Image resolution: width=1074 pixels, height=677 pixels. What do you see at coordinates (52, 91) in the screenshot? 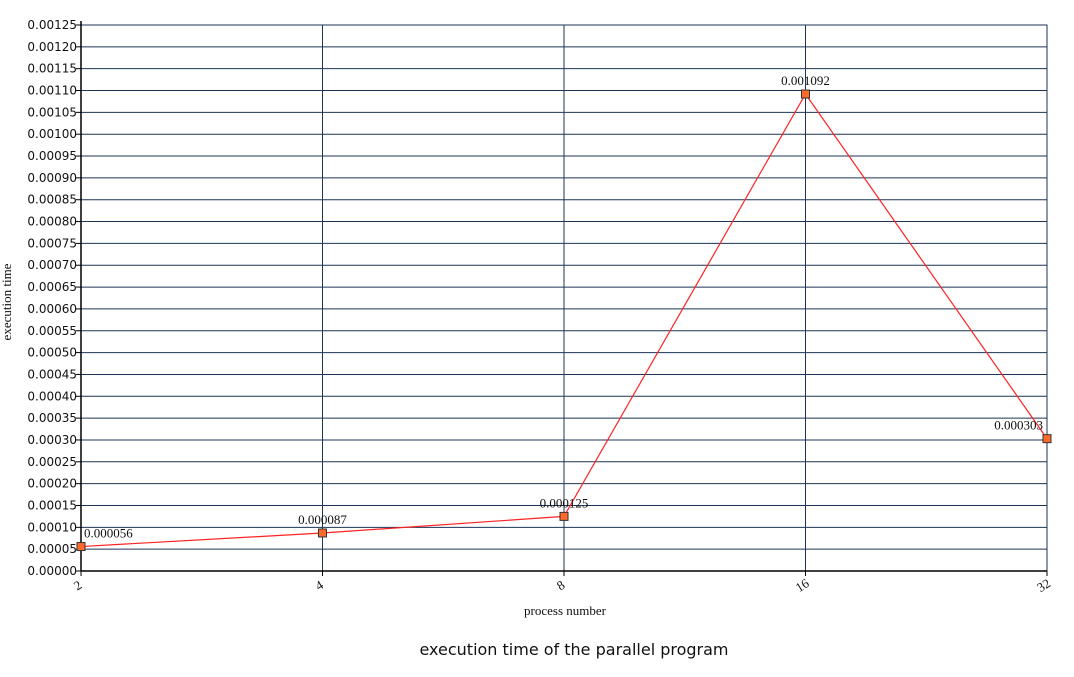
I see `y-tick-label: 0.00110` at bounding box center [52, 91].